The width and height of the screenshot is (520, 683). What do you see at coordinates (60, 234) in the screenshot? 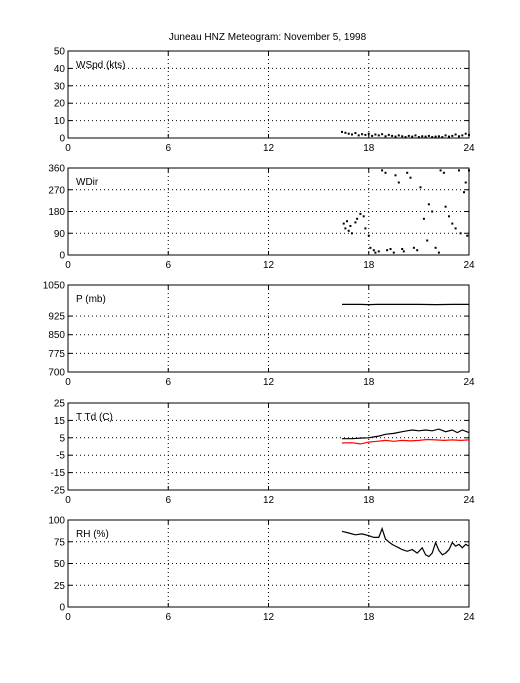
I see `y-tick-label: 90` at bounding box center [60, 234].